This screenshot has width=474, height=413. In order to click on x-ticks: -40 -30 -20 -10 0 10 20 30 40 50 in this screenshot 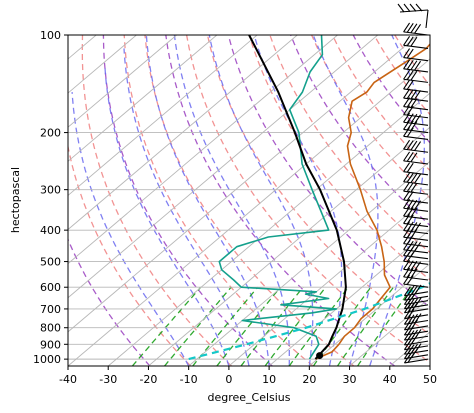, I will do `click(248, 376)`.